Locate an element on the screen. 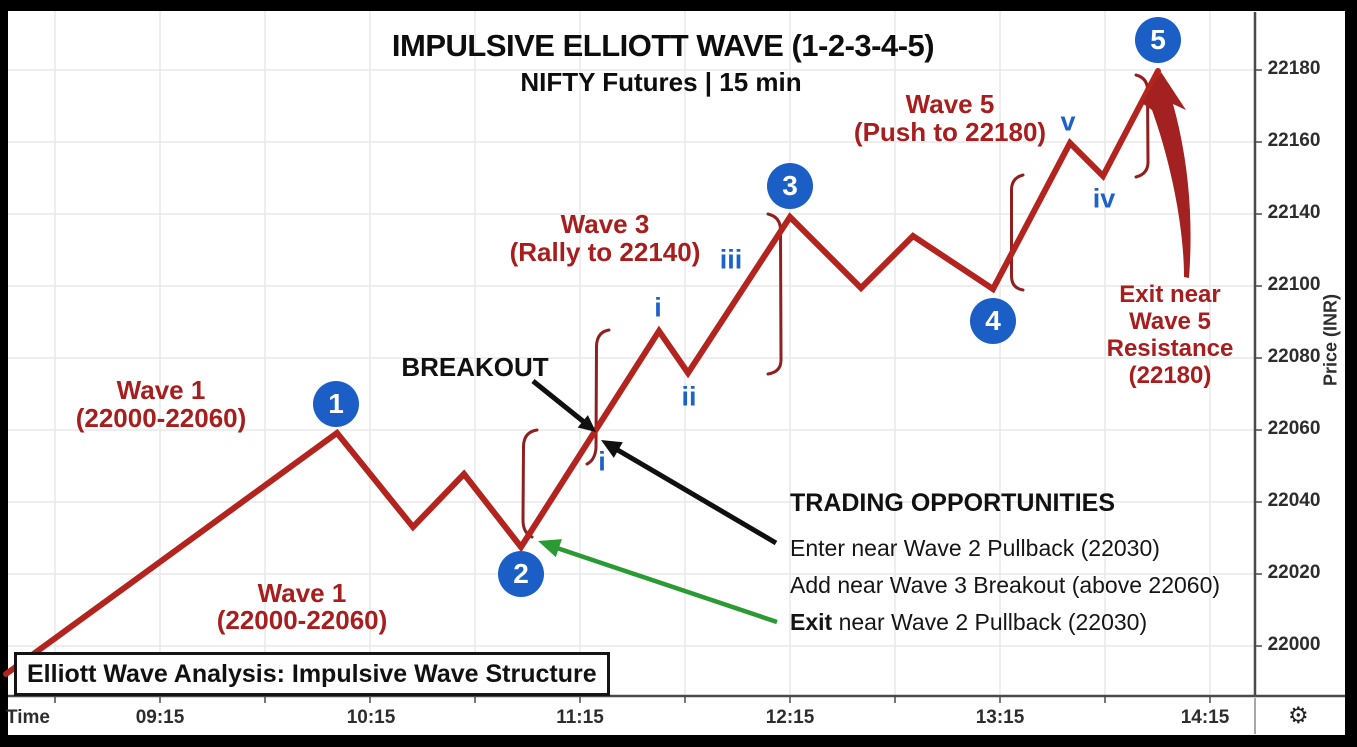  wave1-left-annotation: Wave 1 (22000-22060) is located at coordinates (161, 404).